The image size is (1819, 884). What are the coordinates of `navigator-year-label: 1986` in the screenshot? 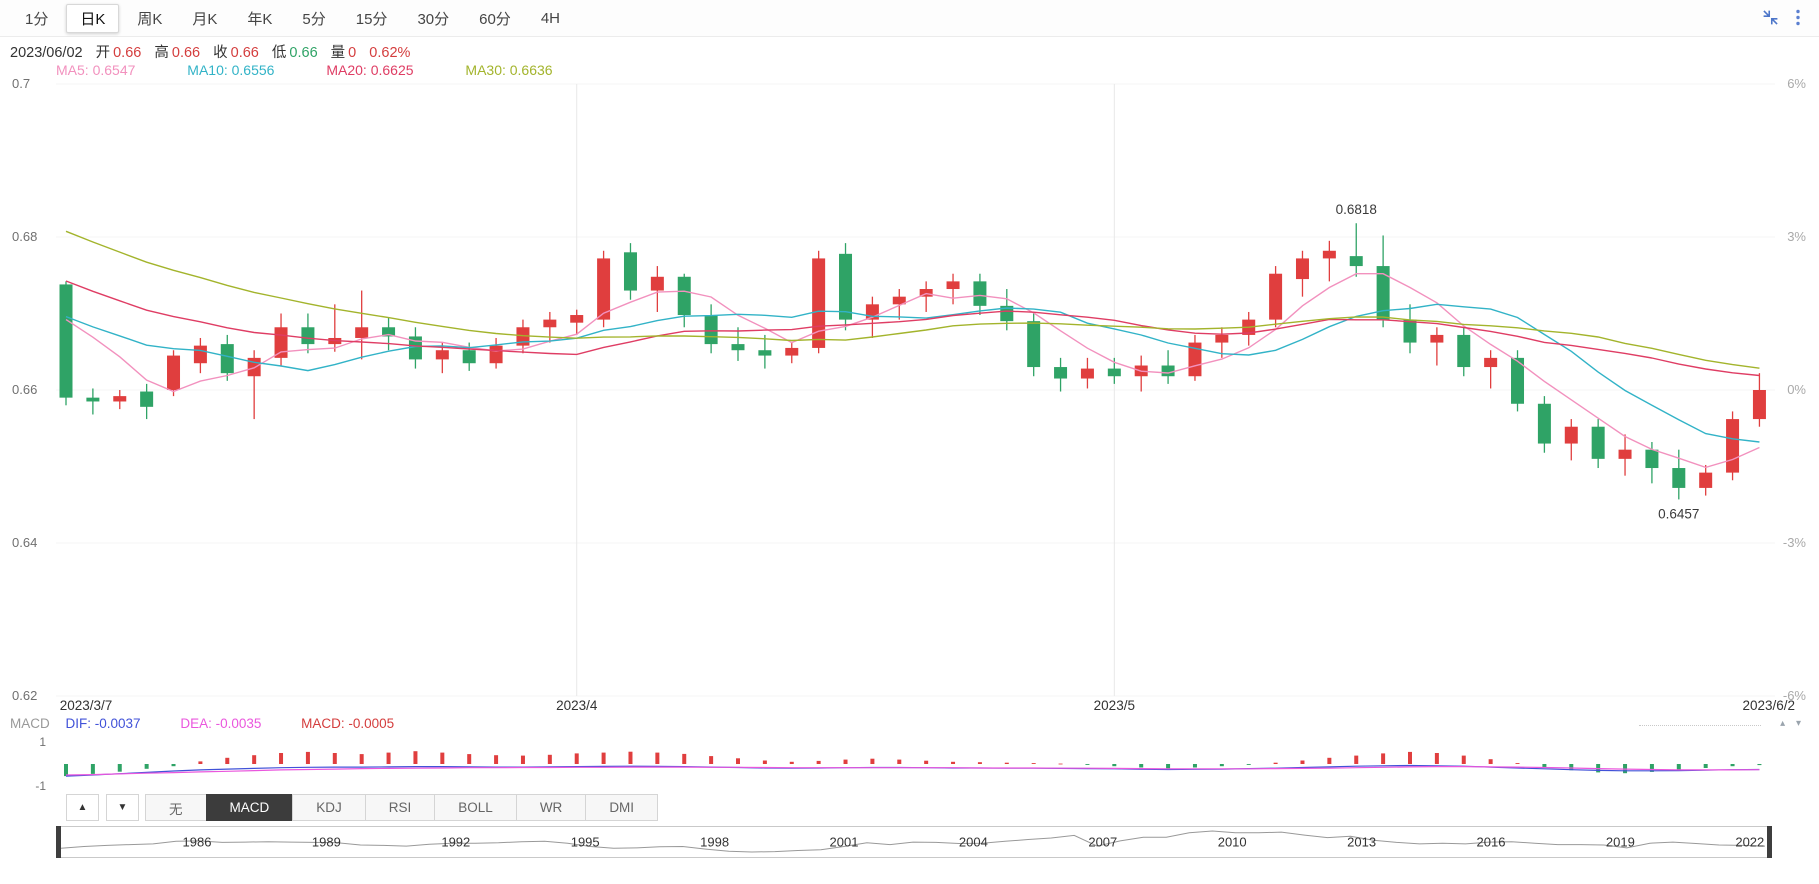 It's located at (197, 842).